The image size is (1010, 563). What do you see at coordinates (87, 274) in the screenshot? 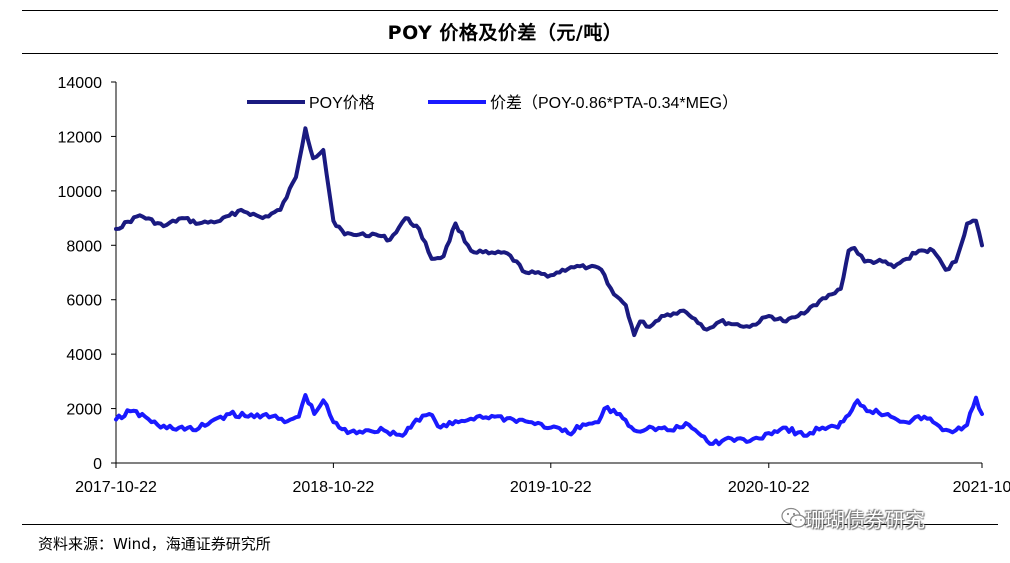
I see `y-axis: 0 2000 4000 6000 8000 10000 12000 14000` at bounding box center [87, 274].